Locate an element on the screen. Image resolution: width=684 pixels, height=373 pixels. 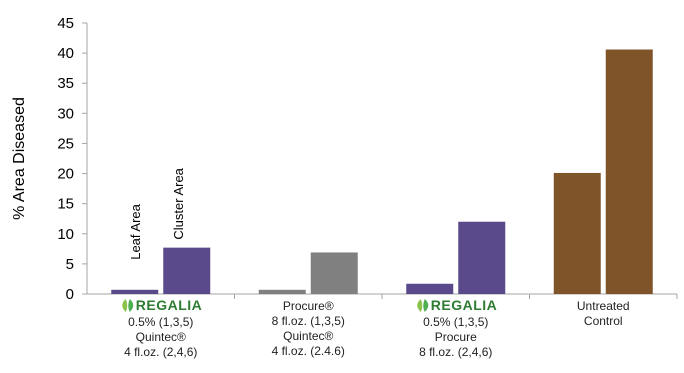
category-label: Procure® is located at coordinates (308, 306).